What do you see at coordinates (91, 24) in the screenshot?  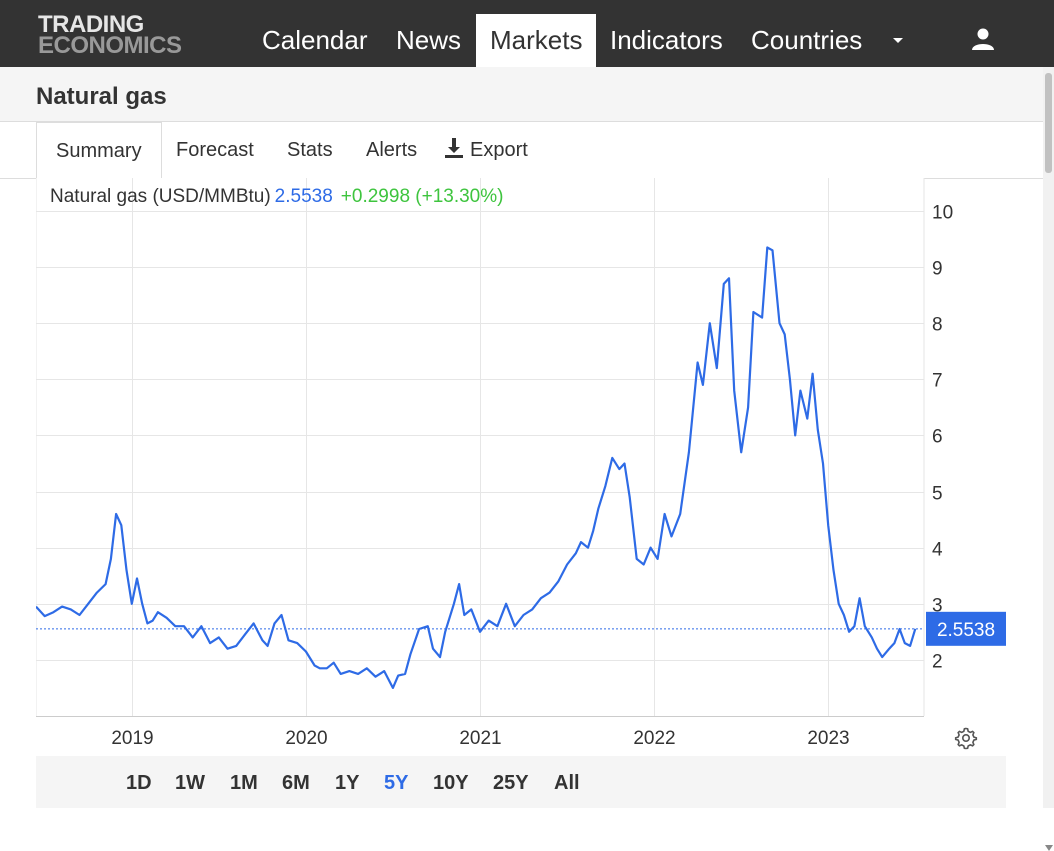 I see `logo-line-1: TRADING` at bounding box center [91, 24].